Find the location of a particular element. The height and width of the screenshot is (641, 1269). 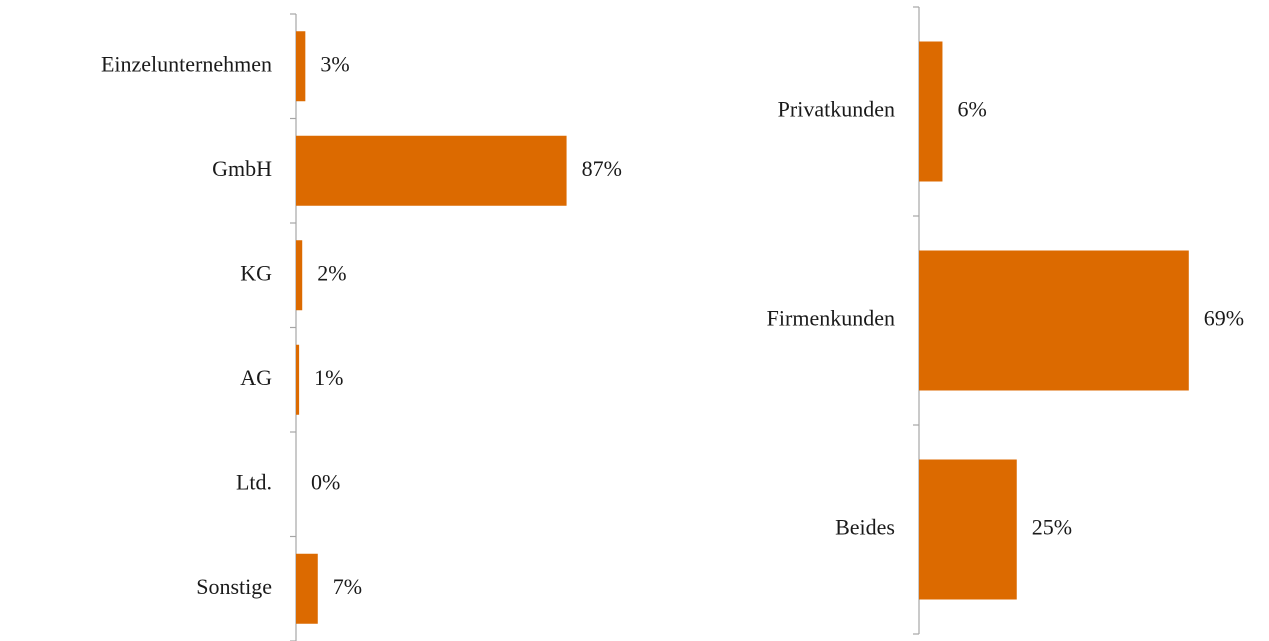

value-label: 87% is located at coordinates (602, 168).